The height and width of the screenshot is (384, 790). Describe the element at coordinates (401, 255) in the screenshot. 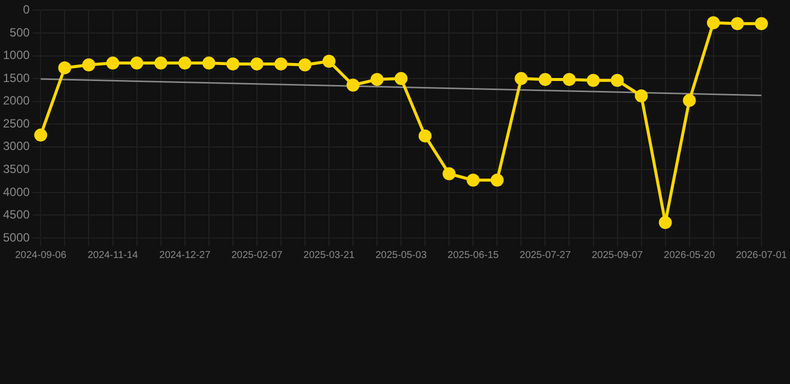

I see `x-tick-label: 2025-05-03` at that location.